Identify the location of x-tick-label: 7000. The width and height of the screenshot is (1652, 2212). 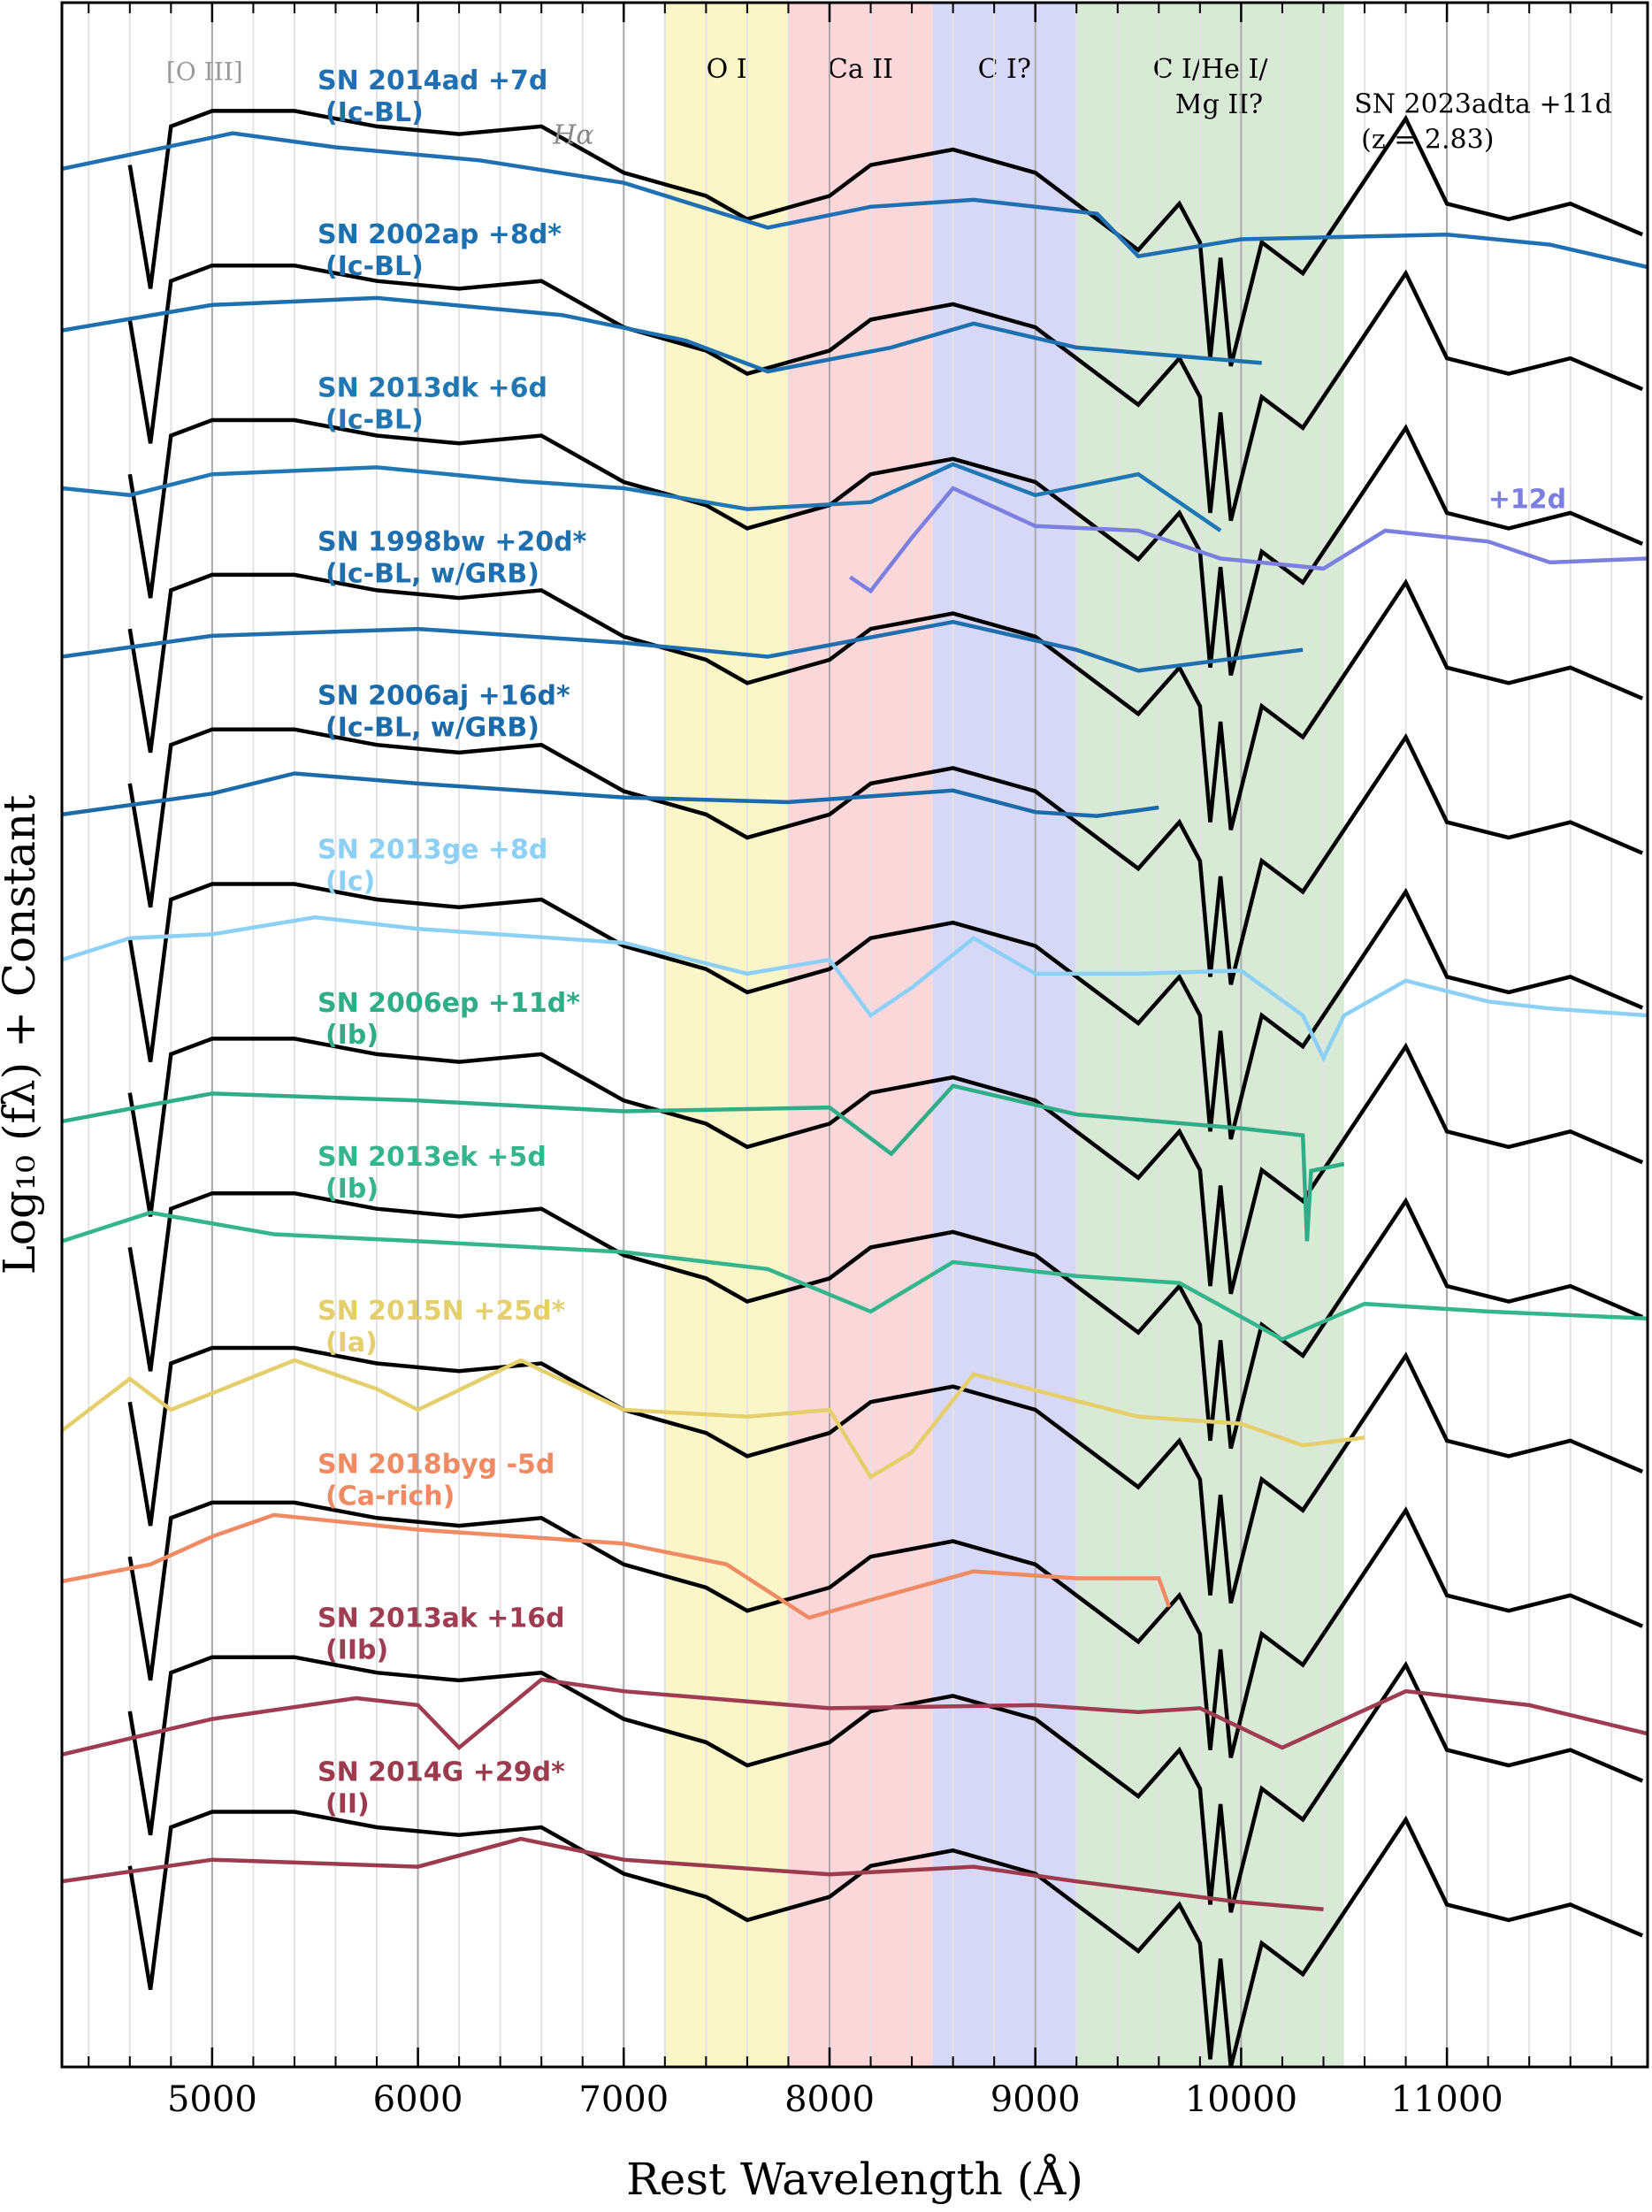
(623, 2099).